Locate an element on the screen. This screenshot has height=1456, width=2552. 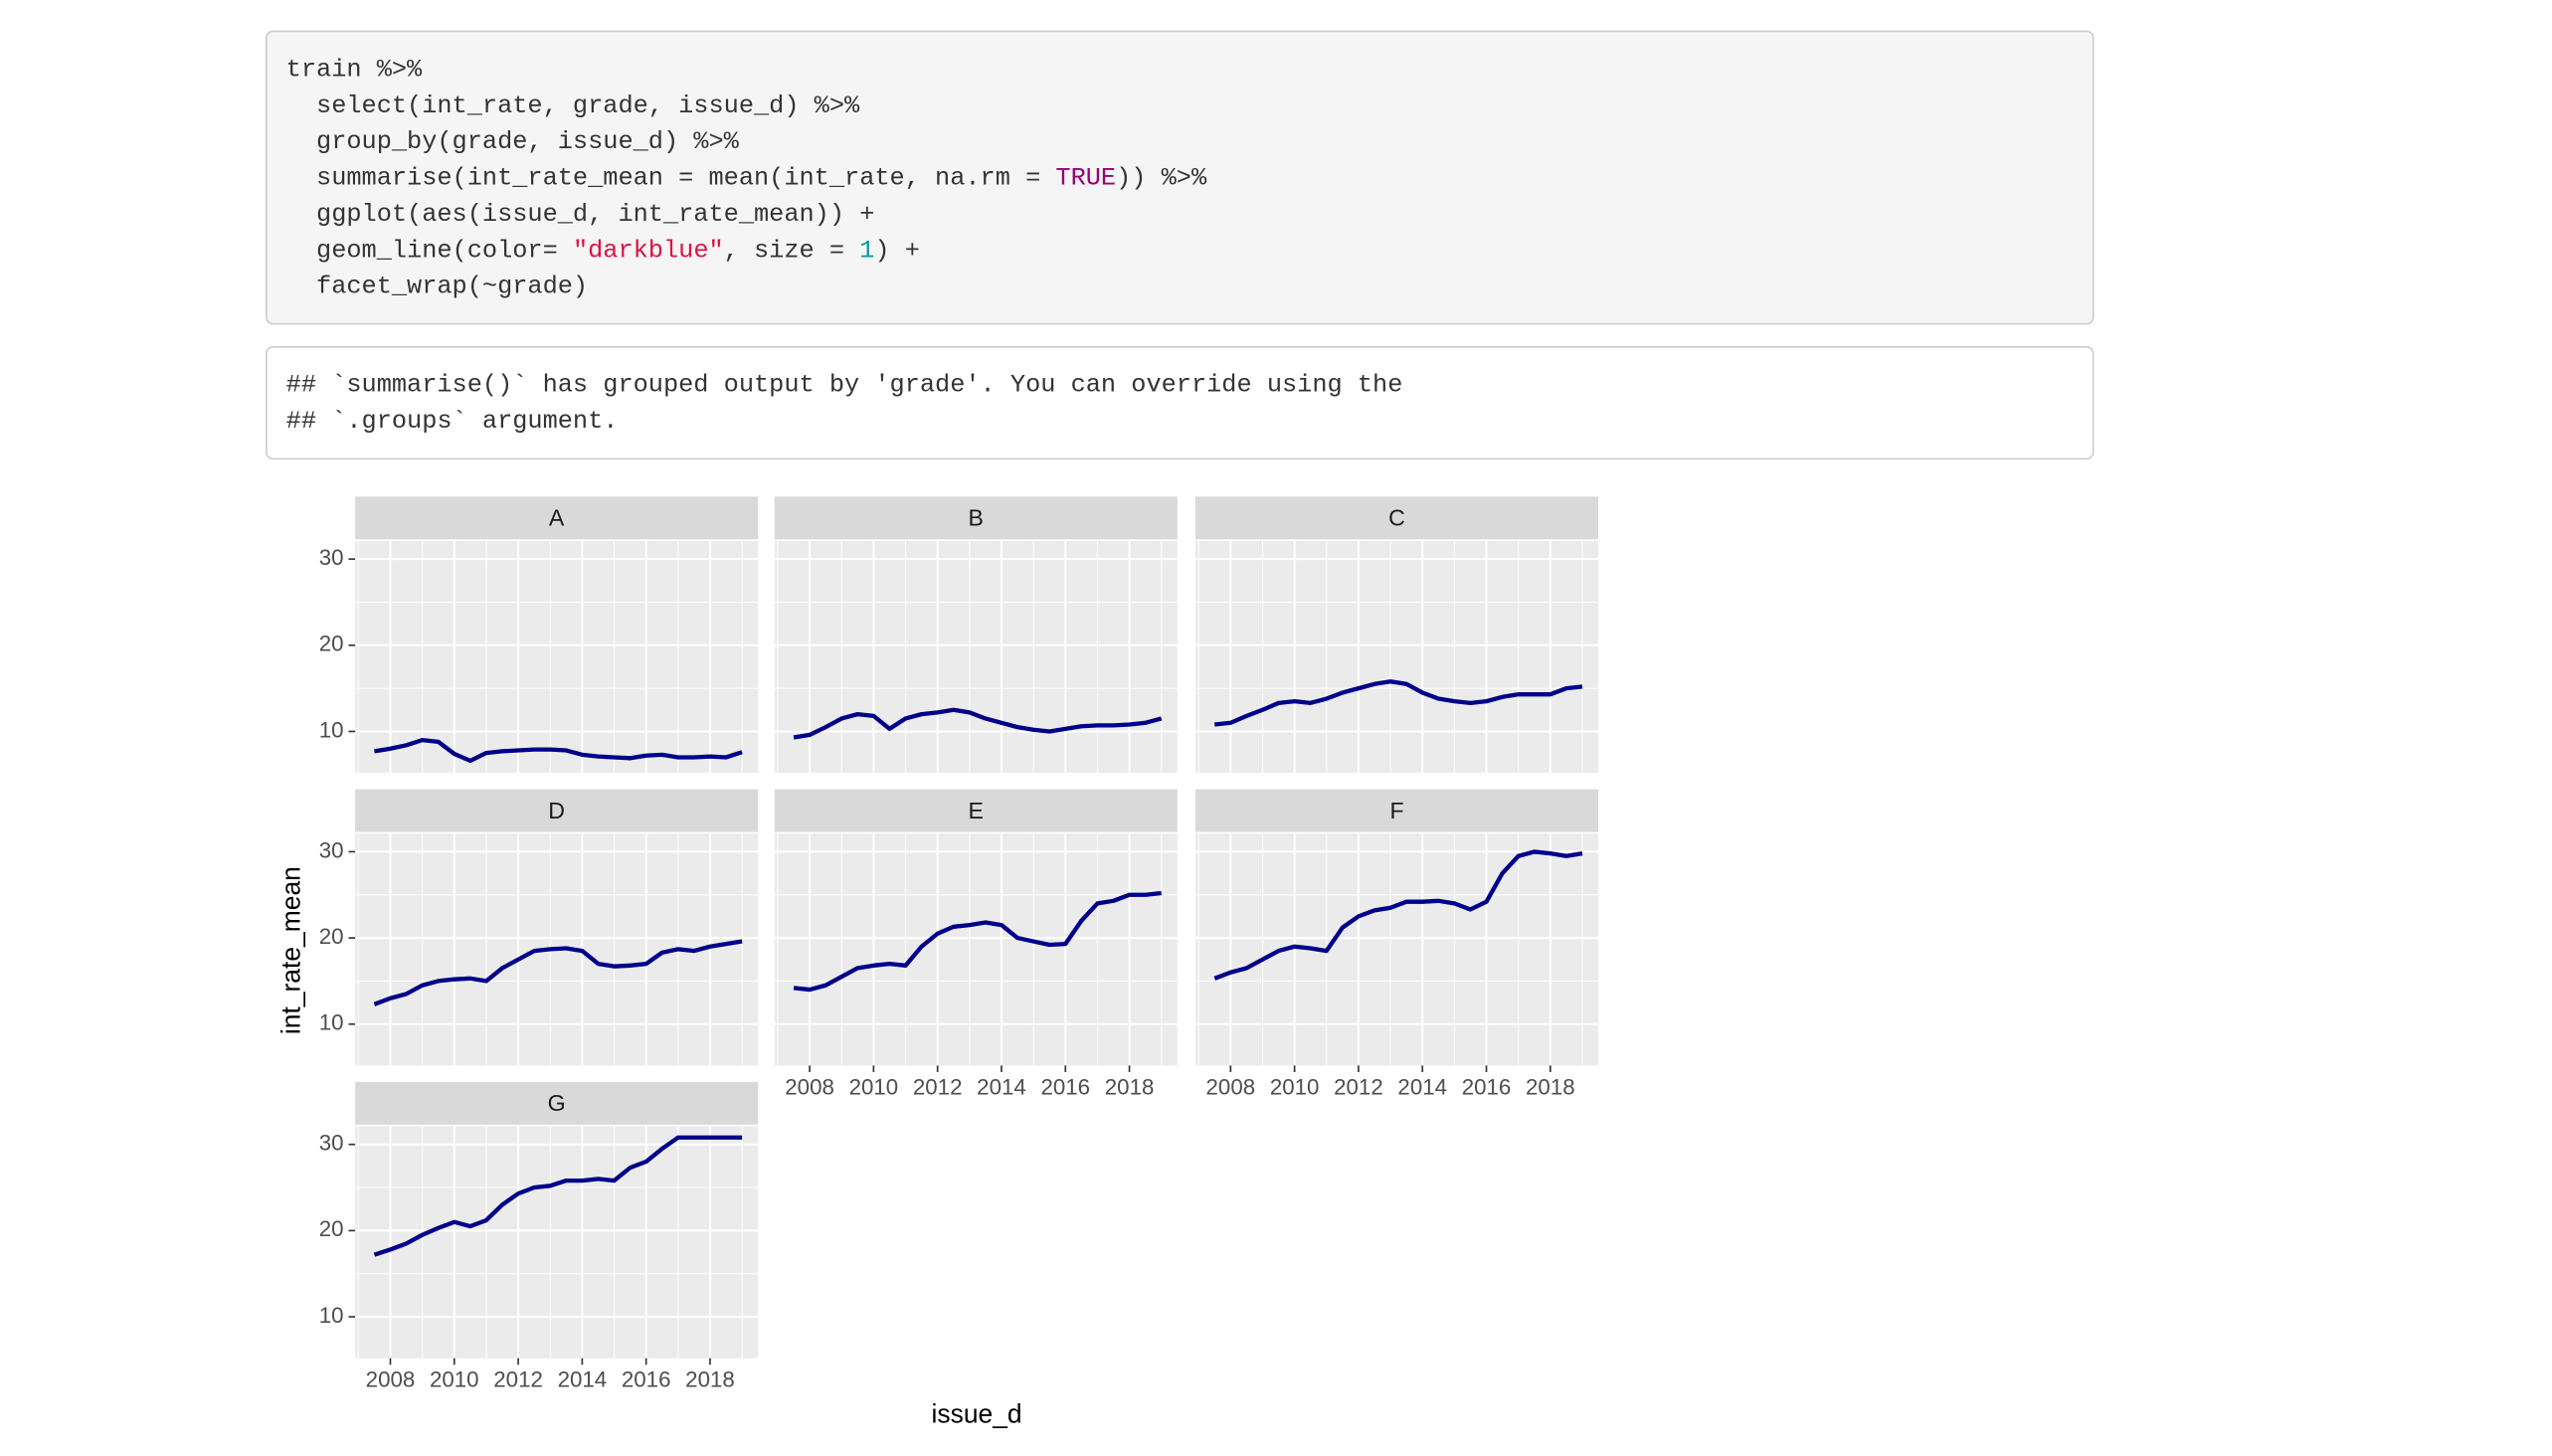
strip-label: C is located at coordinates (1397, 518).